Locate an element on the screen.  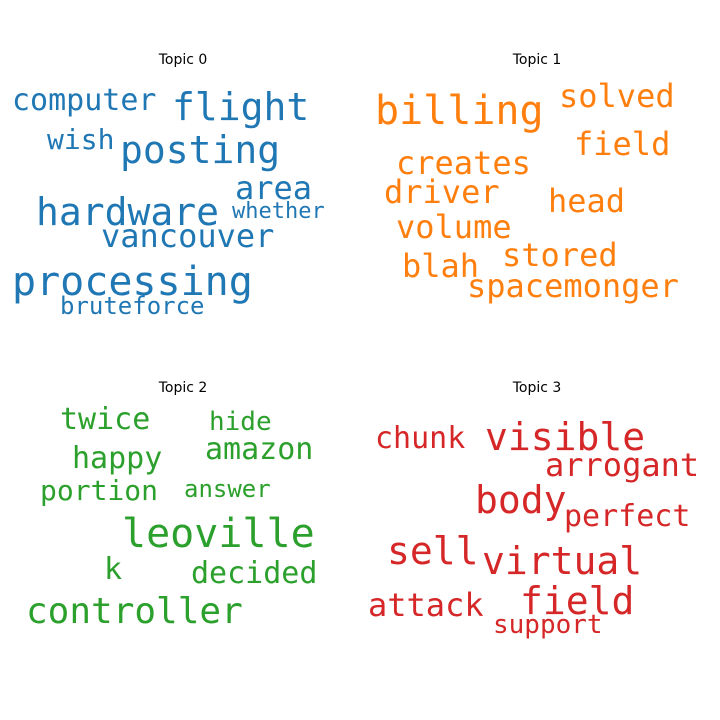
word-whether: whether is located at coordinates (278, 211).